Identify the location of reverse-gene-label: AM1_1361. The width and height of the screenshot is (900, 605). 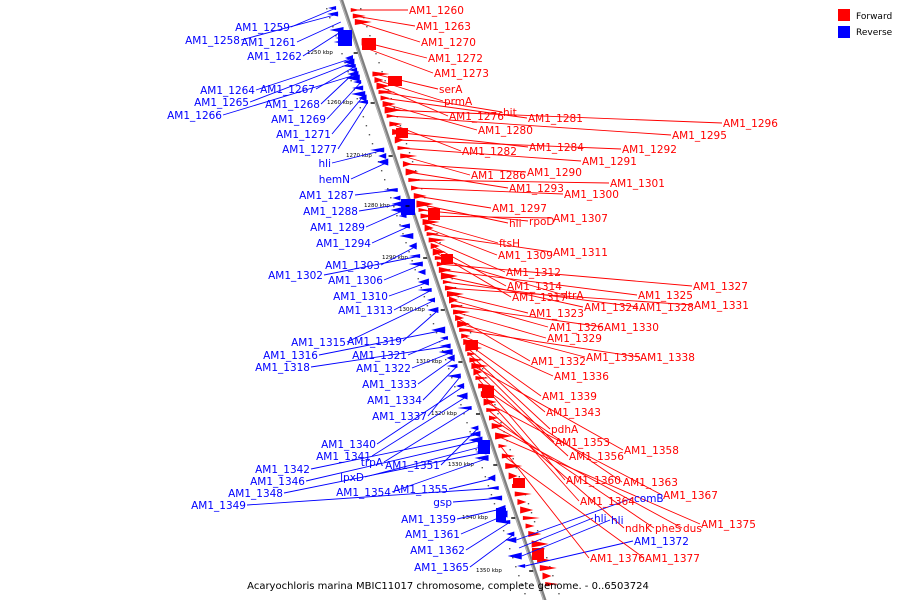
(432, 535).